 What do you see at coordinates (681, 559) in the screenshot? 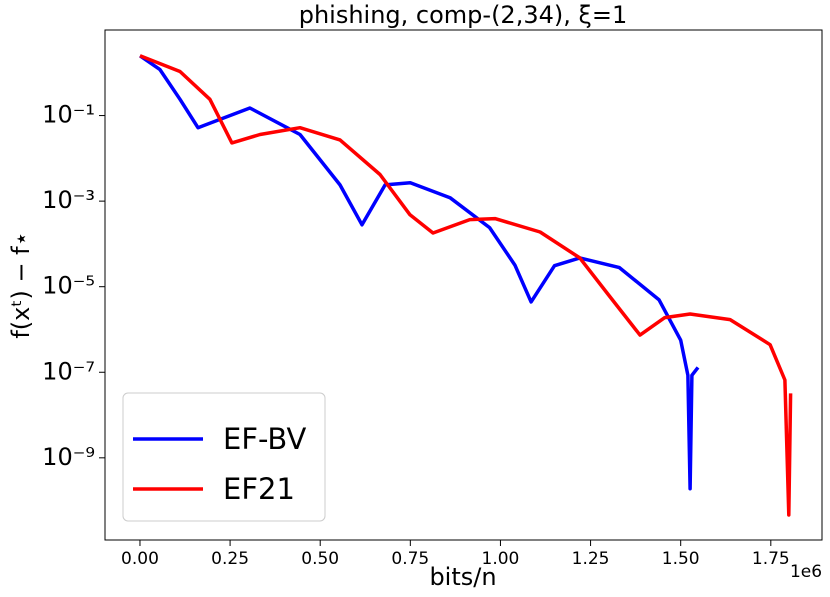
I see `x-tick-label: 1.50` at bounding box center [681, 559].